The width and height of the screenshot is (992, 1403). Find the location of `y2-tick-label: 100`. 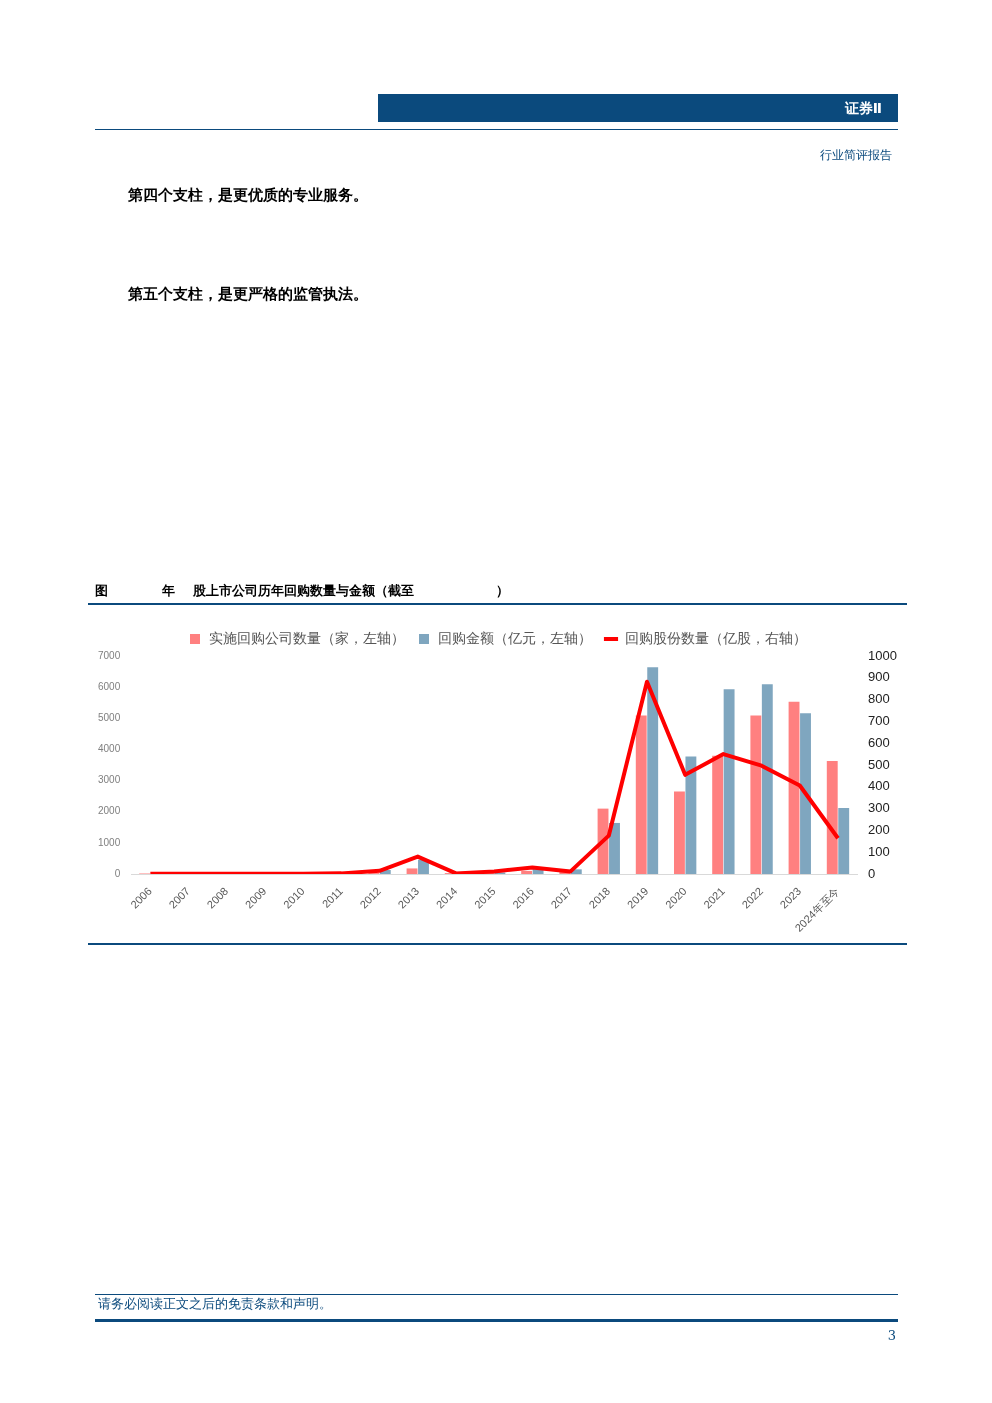

y2-tick-label: 100 is located at coordinates (879, 851).